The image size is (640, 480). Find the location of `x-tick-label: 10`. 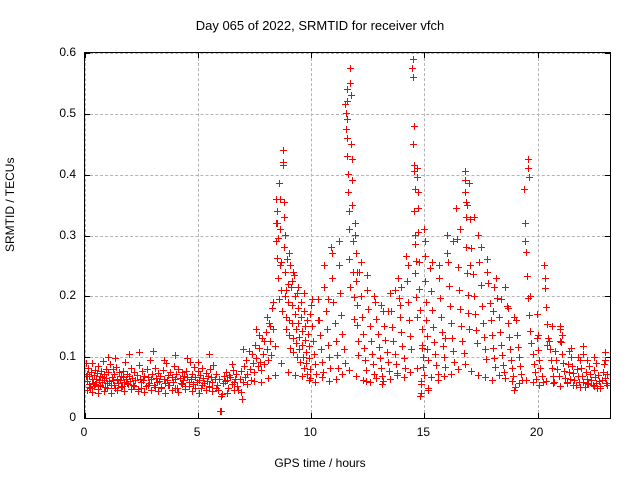

x-tick-label: 10 is located at coordinates (310, 432).